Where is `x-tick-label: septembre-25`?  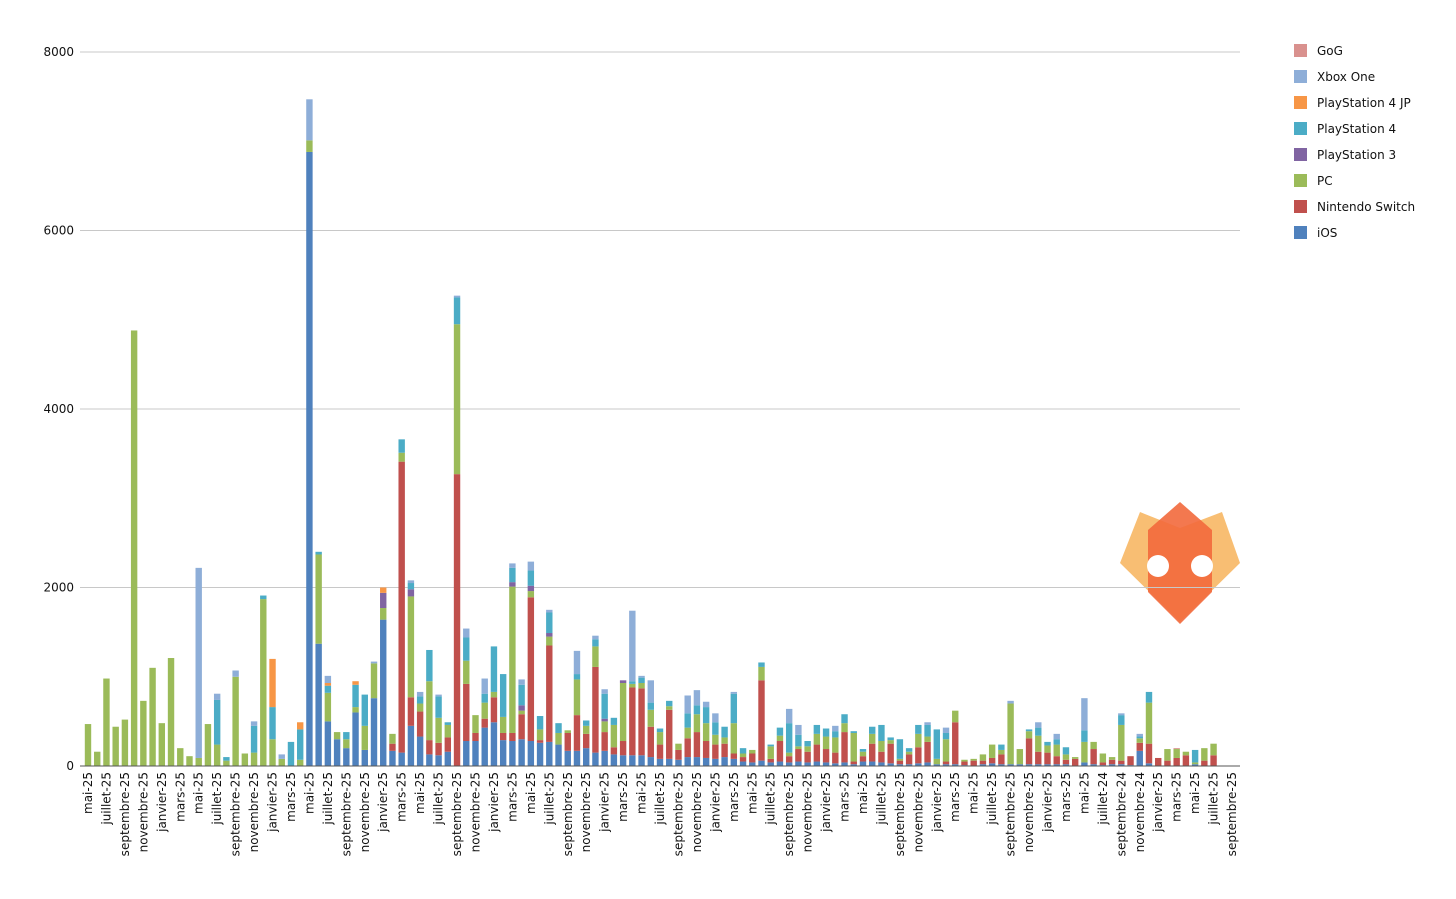 x-tick-label: septembre-25 is located at coordinates (1232, 814).